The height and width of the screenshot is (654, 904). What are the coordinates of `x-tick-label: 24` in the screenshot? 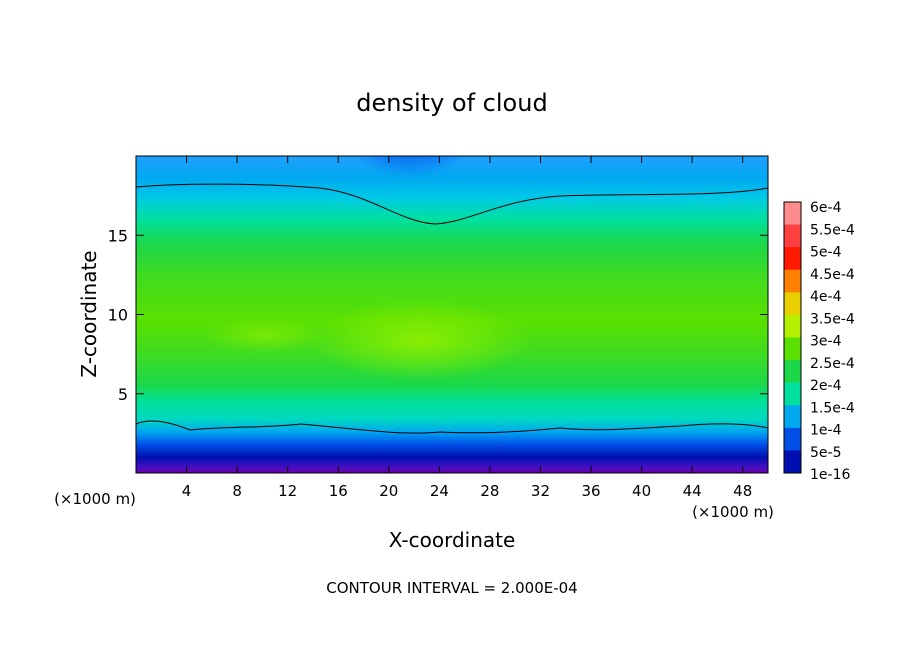 It's located at (439, 491).